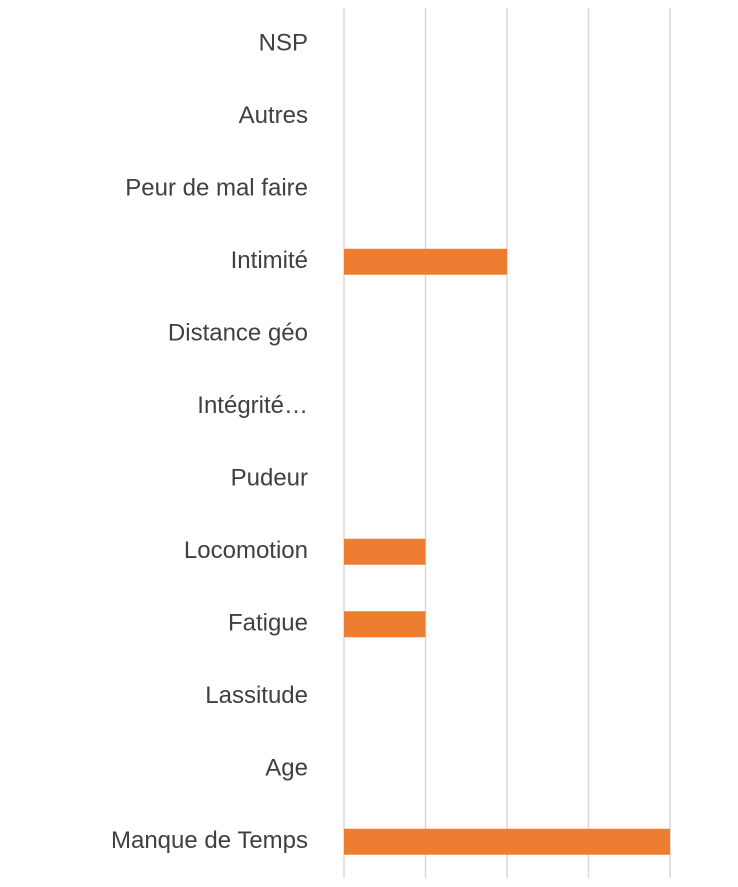 This screenshot has height=887, width=738. What do you see at coordinates (209, 840) in the screenshot?
I see `y-tick-label: Manque de Temps` at bounding box center [209, 840].